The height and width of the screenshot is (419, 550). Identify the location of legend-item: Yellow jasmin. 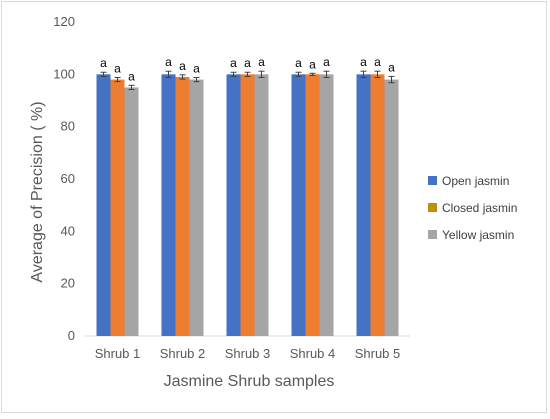
(471, 235).